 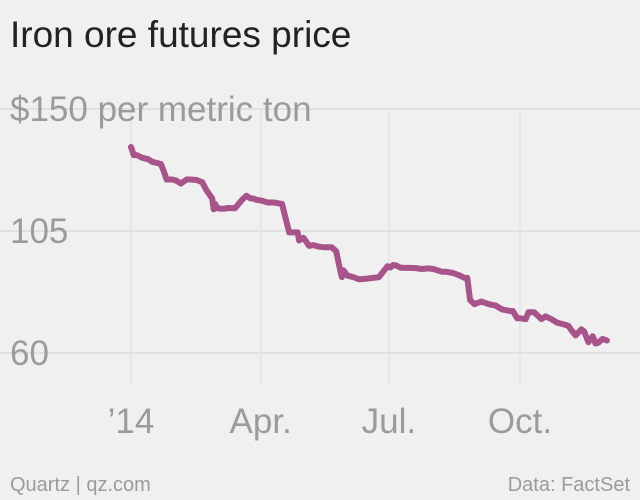 I want to click on y-tick-label: 60, so click(x=29, y=353).